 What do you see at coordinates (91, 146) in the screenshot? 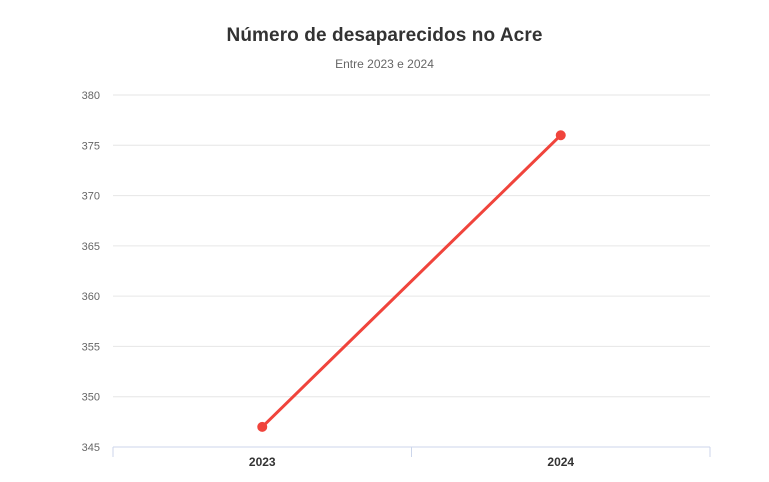
I see `y-axis-tick-label: 375` at bounding box center [91, 146].